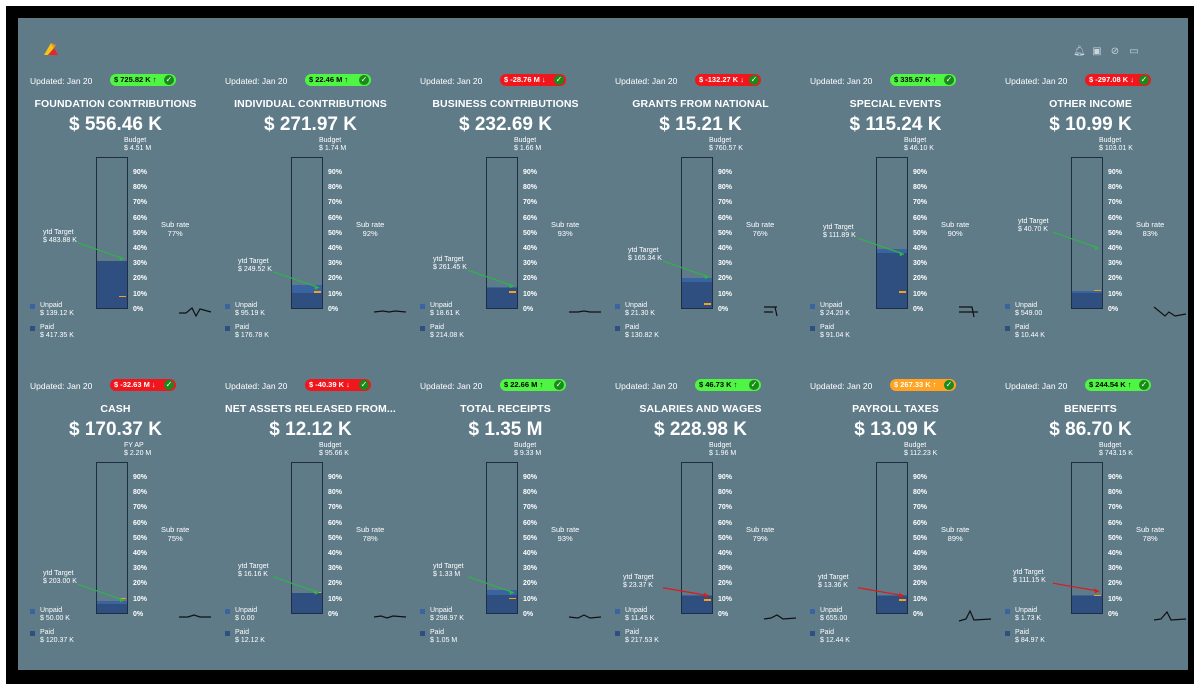  Describe the element at coordinates (1150, 233) in the screenshot. I see `sub-rate-value: 83%` at that location.